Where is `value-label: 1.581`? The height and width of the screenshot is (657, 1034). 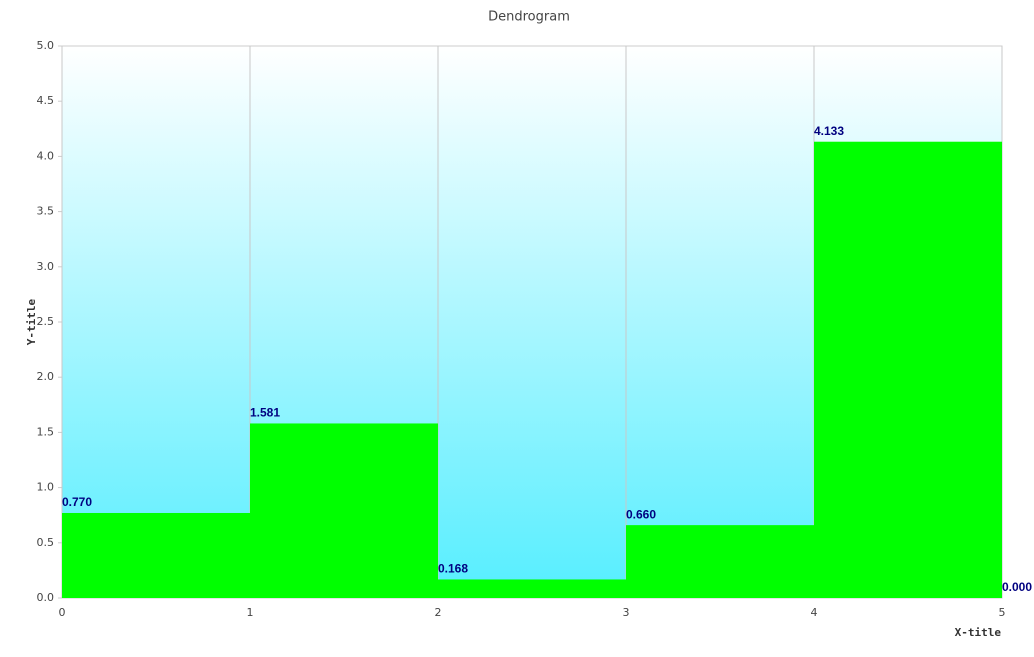 value-label: 1.581 is located at coordinates (265, 413).